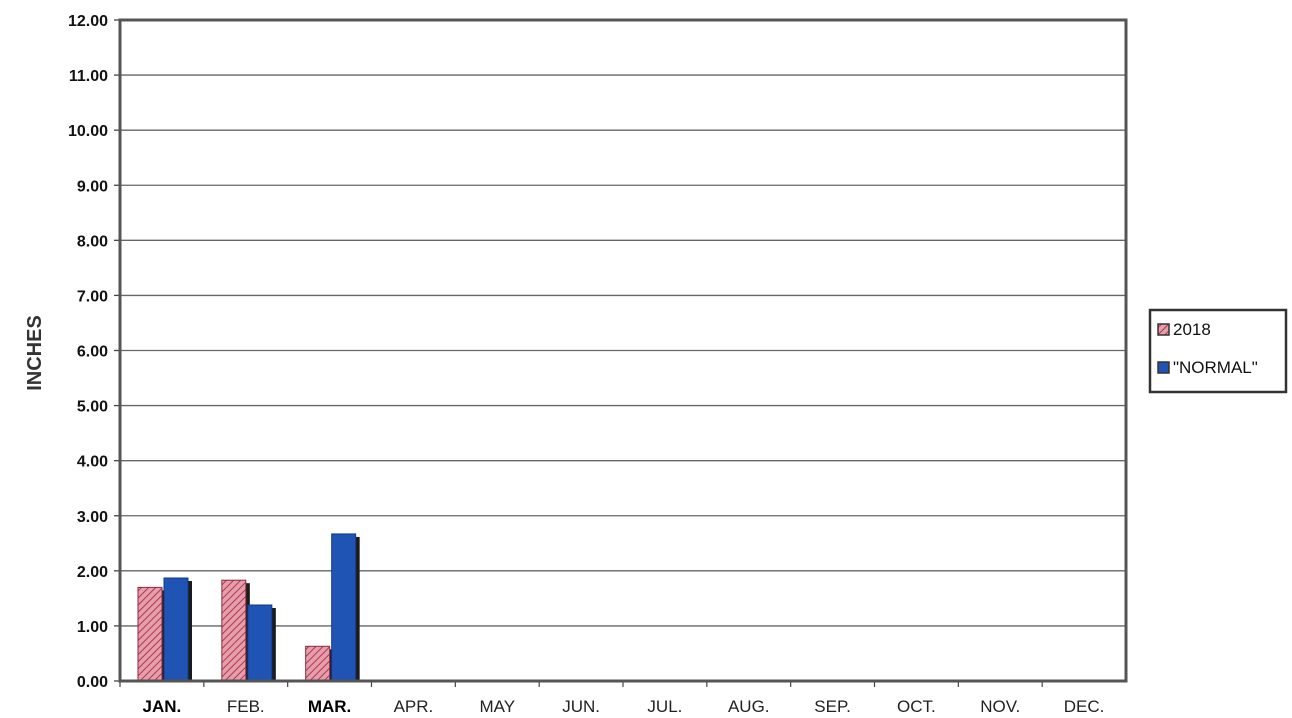 This screenshot has width=1292, height=718. Describe the element at coordinates (1192, 329) in the screenshot. I see `legend-label-2018: 2018` at that location.